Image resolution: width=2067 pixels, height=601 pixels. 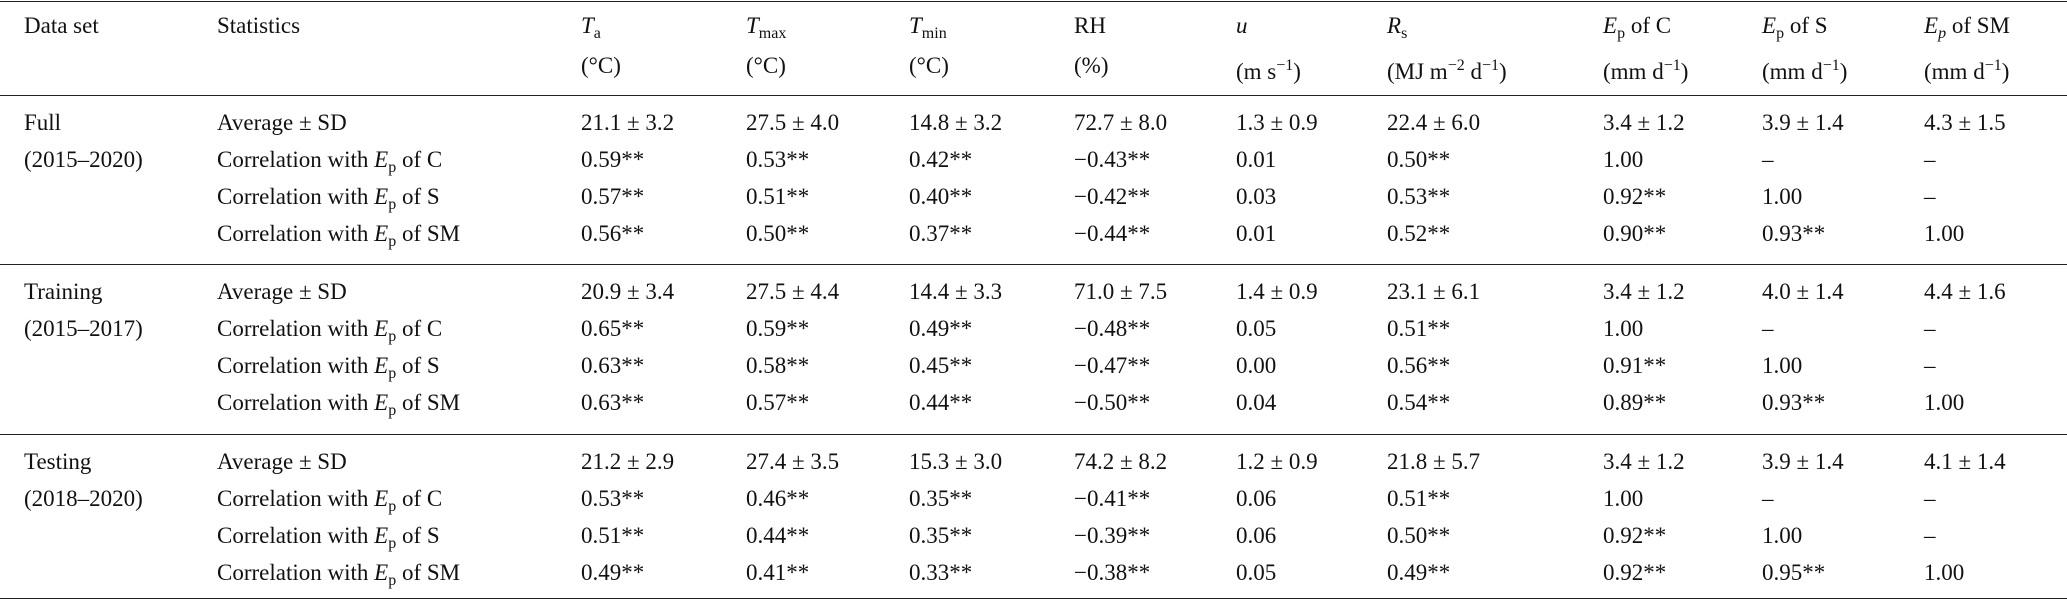 What do you see at coordinates (1404, 33) in the screenshot?
I see `text-segment: s` at bounding box center [1404, 33].